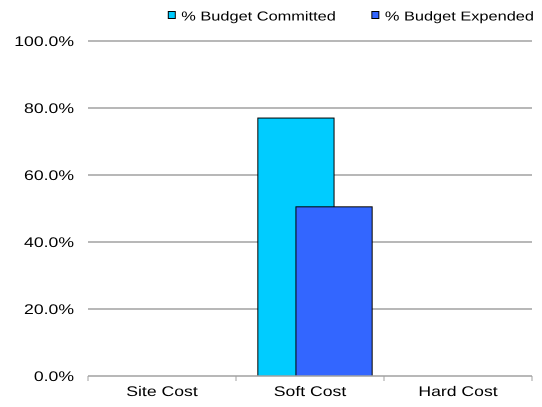  I want to click on legend-label: % Budget Expended, so click(459, 17).